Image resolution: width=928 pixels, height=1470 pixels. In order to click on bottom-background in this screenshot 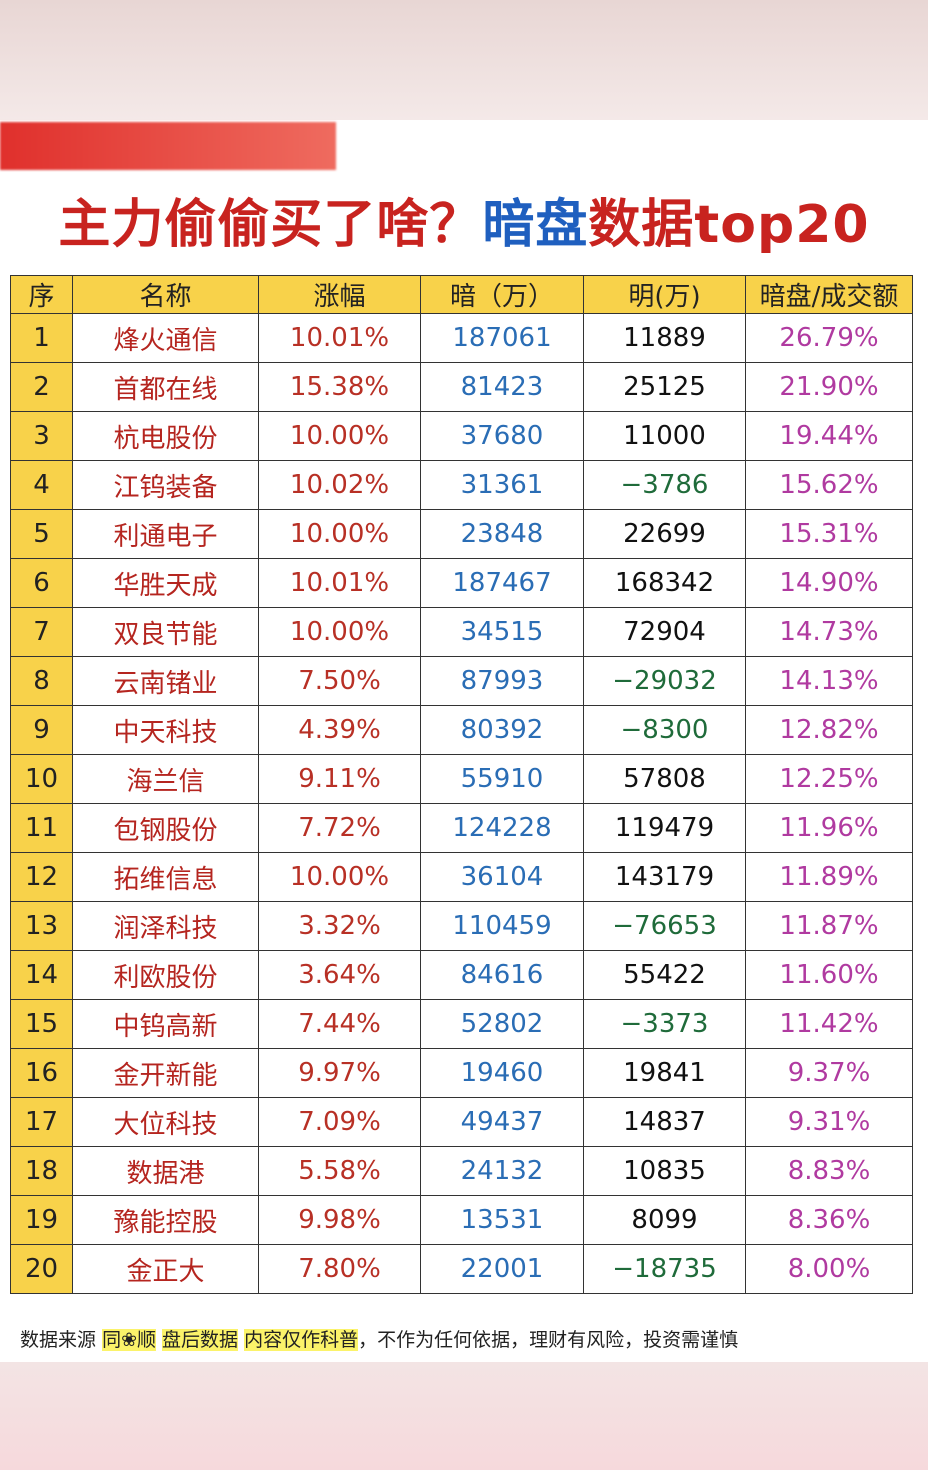, I will do `click(464, 1416)`.